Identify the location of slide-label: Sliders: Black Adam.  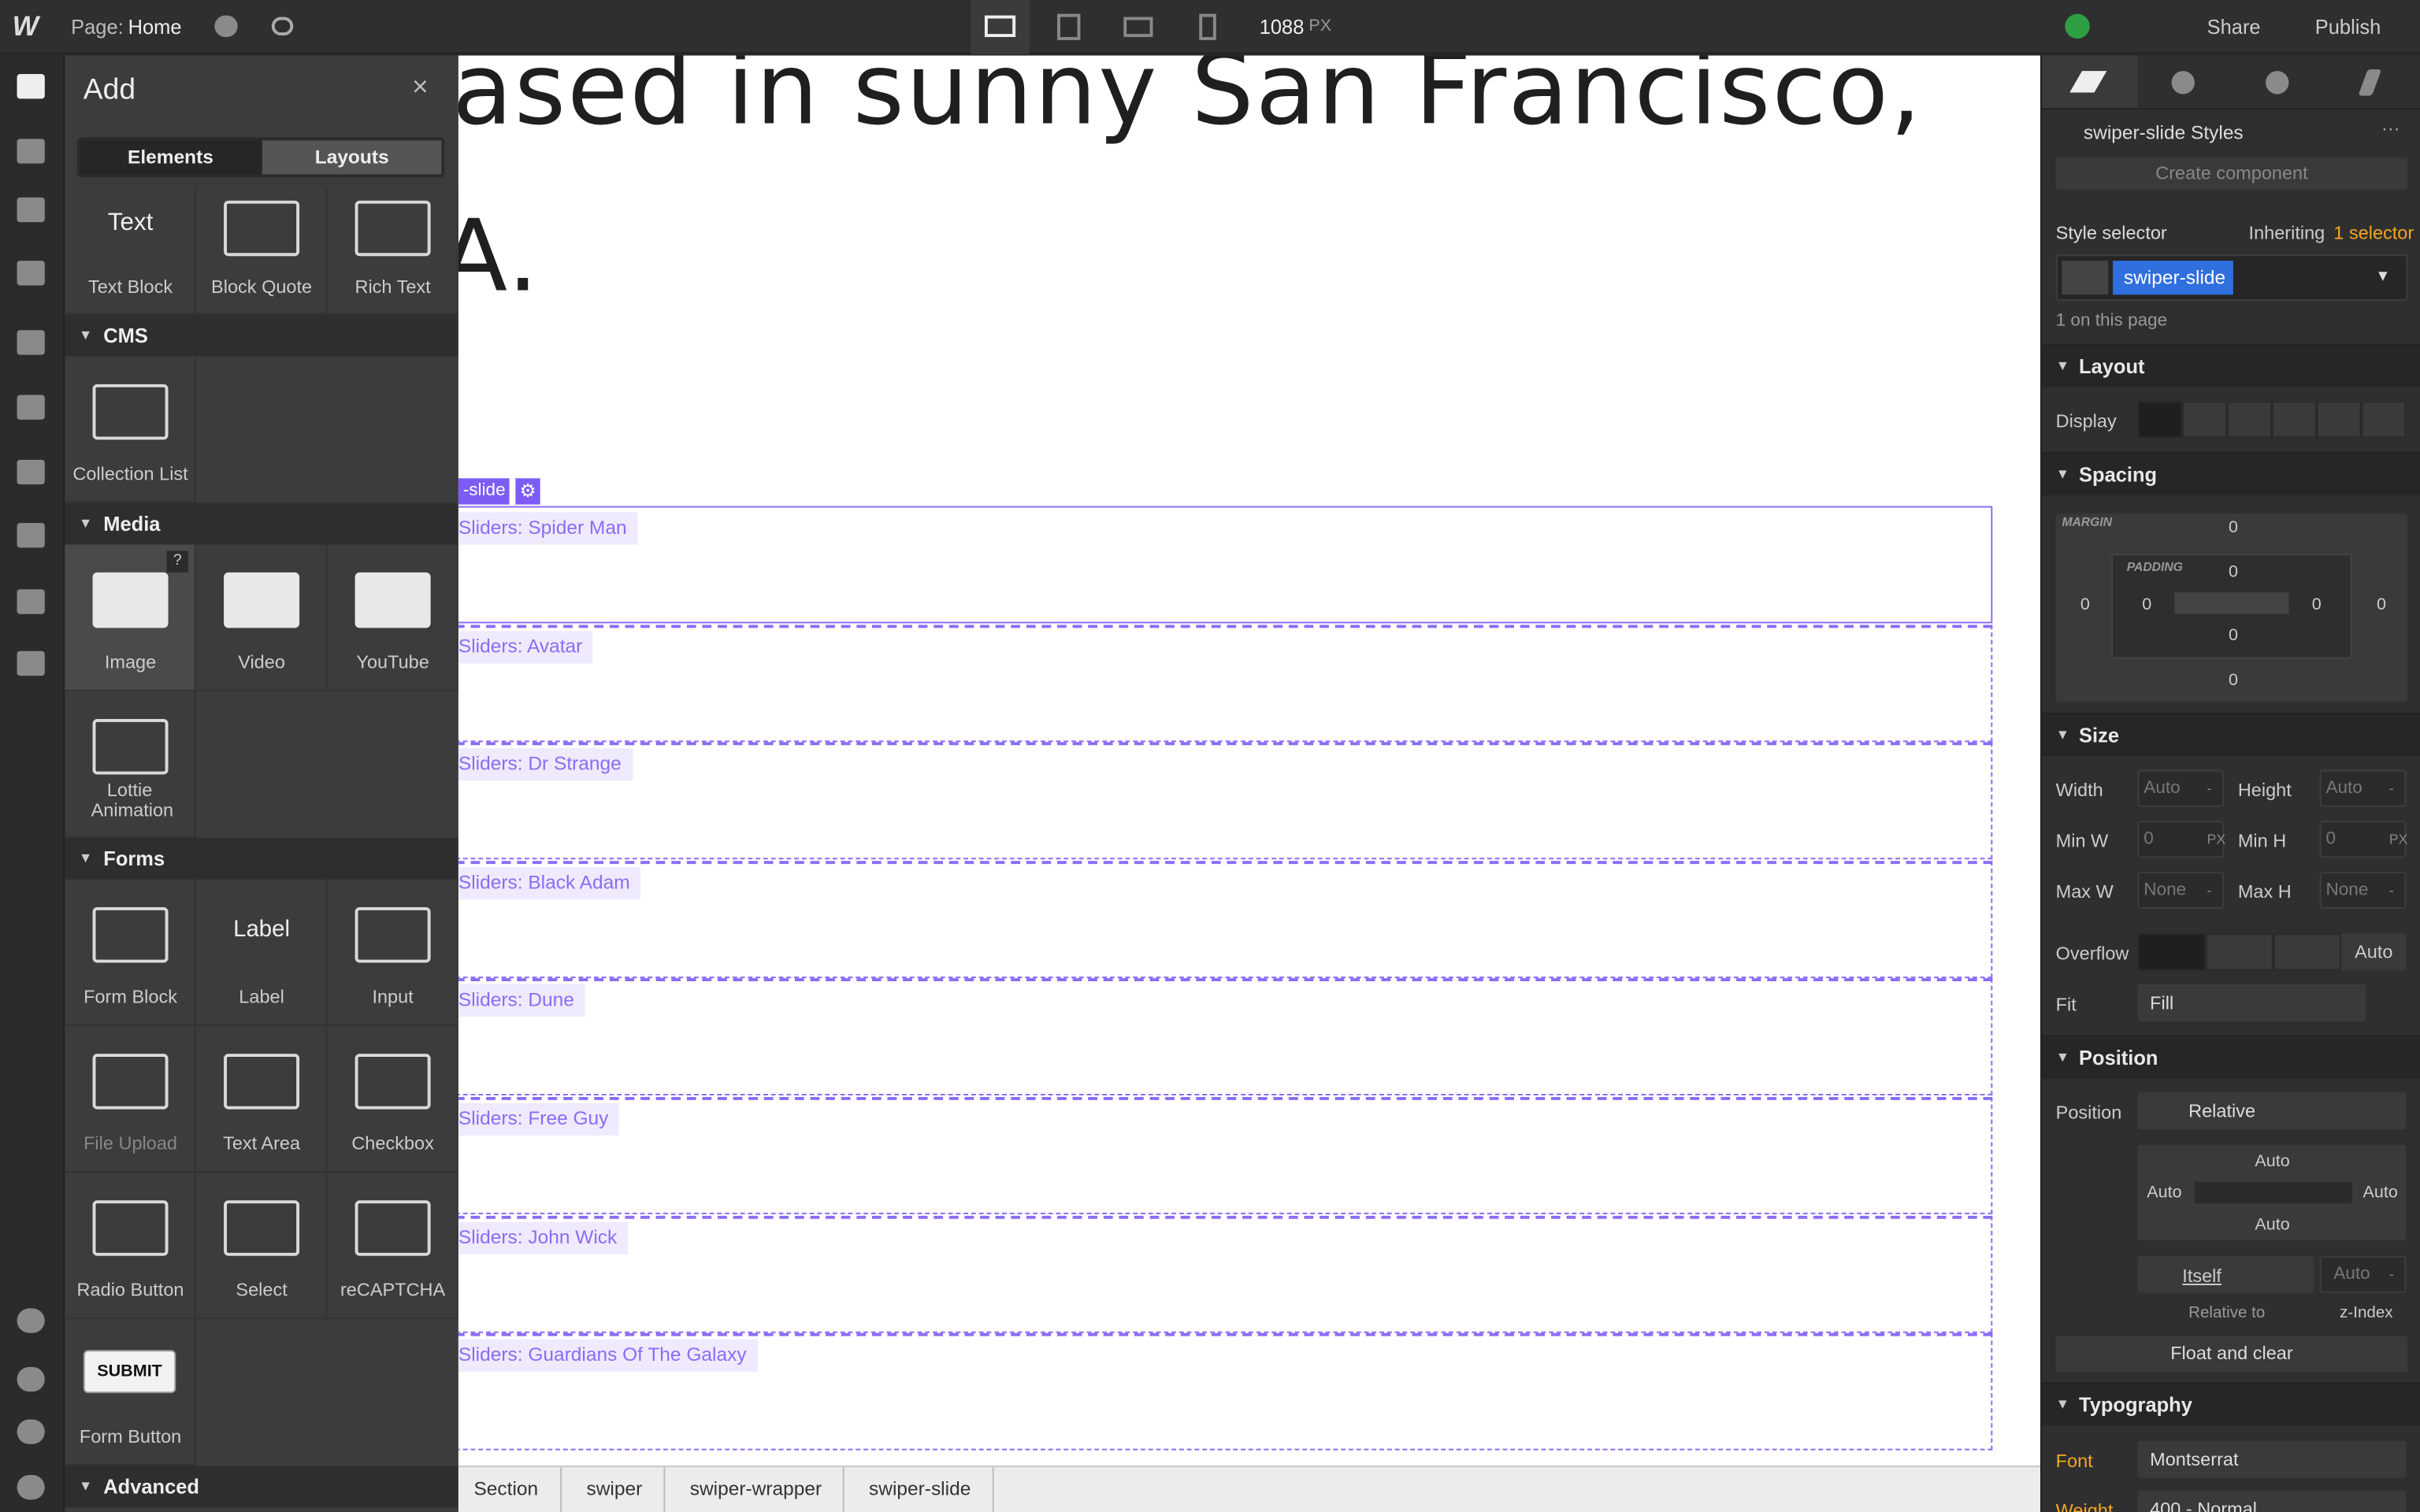
(549, 882).